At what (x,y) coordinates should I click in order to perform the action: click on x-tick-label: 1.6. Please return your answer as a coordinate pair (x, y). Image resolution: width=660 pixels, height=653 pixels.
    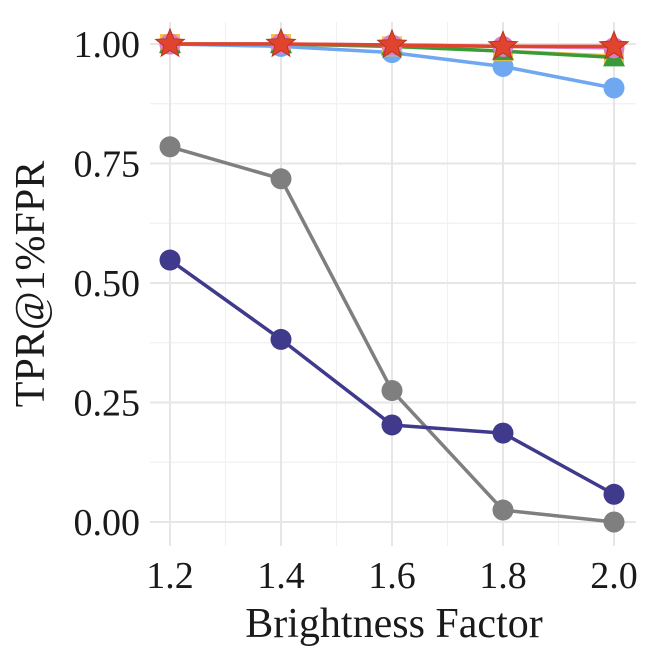
    Looking at the image, I should click on (392, 576).